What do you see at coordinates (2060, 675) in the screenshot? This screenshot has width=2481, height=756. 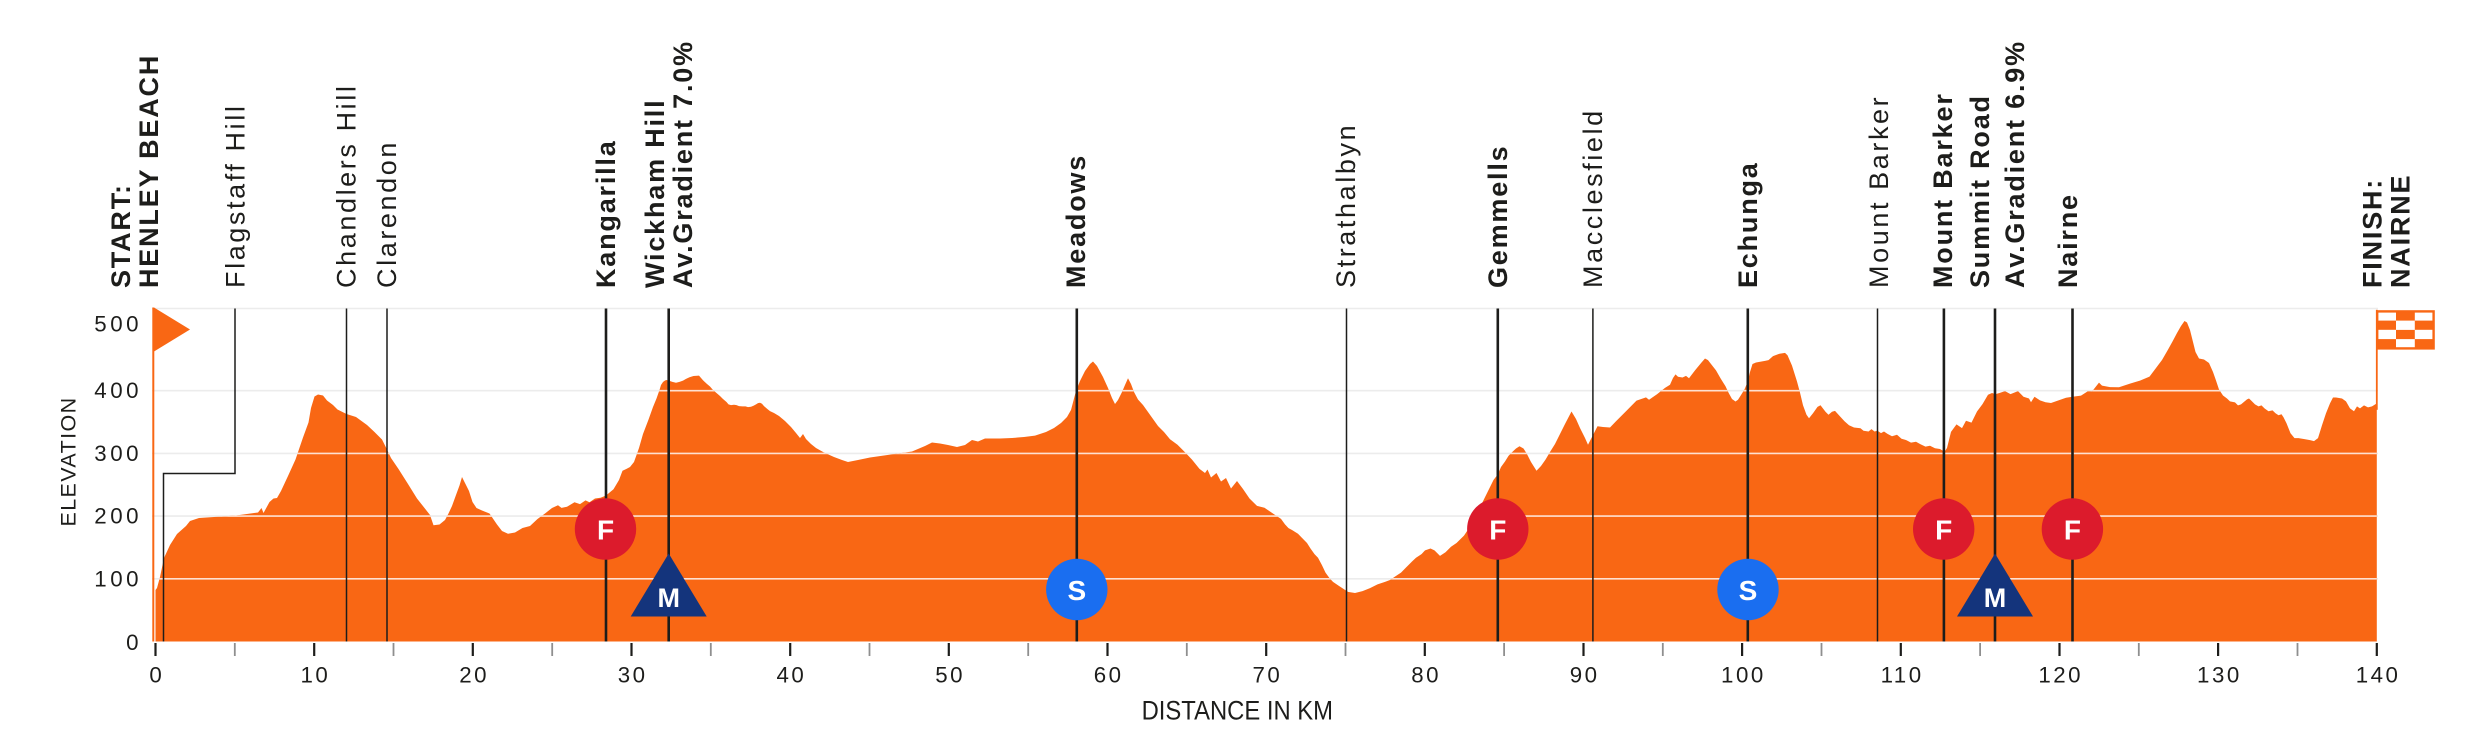 I see `svg-text: 120` at bounding box center [2060, 675].